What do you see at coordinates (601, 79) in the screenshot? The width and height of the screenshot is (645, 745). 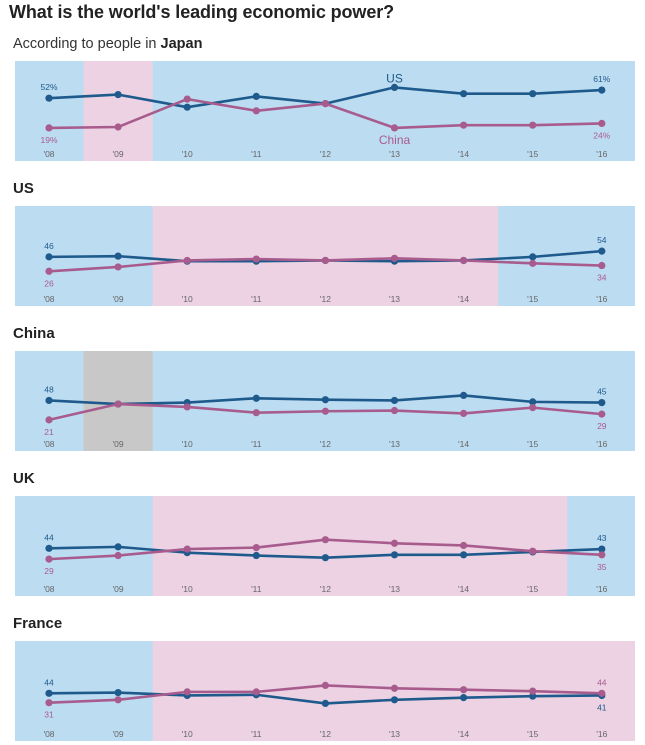 I see `value-label-us: 61%` at bounding box center [601, 79].